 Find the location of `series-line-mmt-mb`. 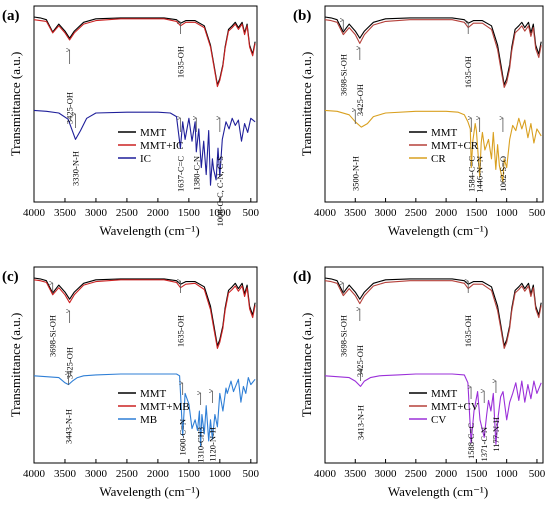

series-line-mmt-mb is located at coordinates (144, 314).